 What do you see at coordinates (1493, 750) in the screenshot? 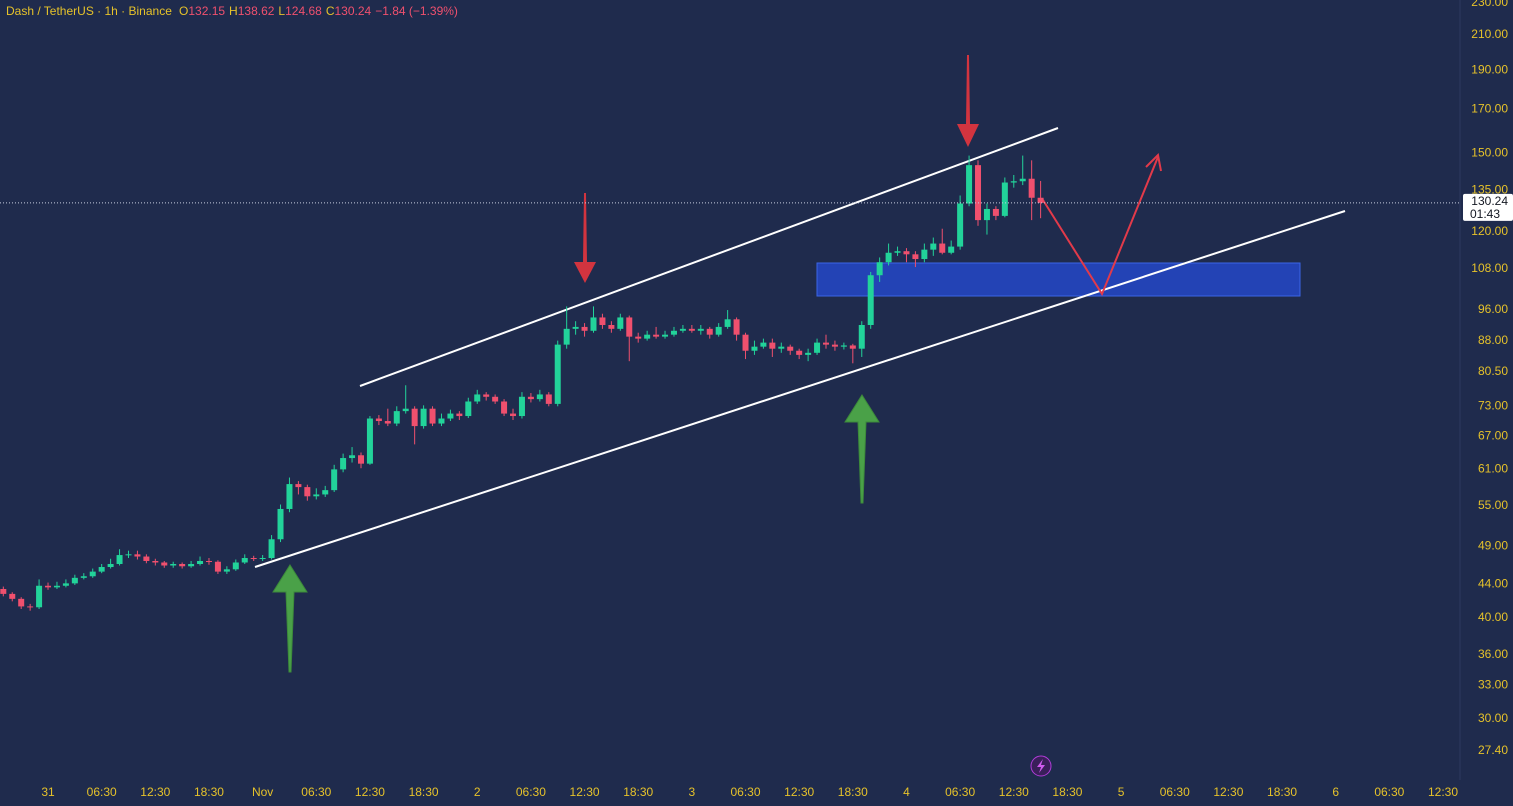
I see `y-tick-label: 27.40` at bounding box center [1493, 750].